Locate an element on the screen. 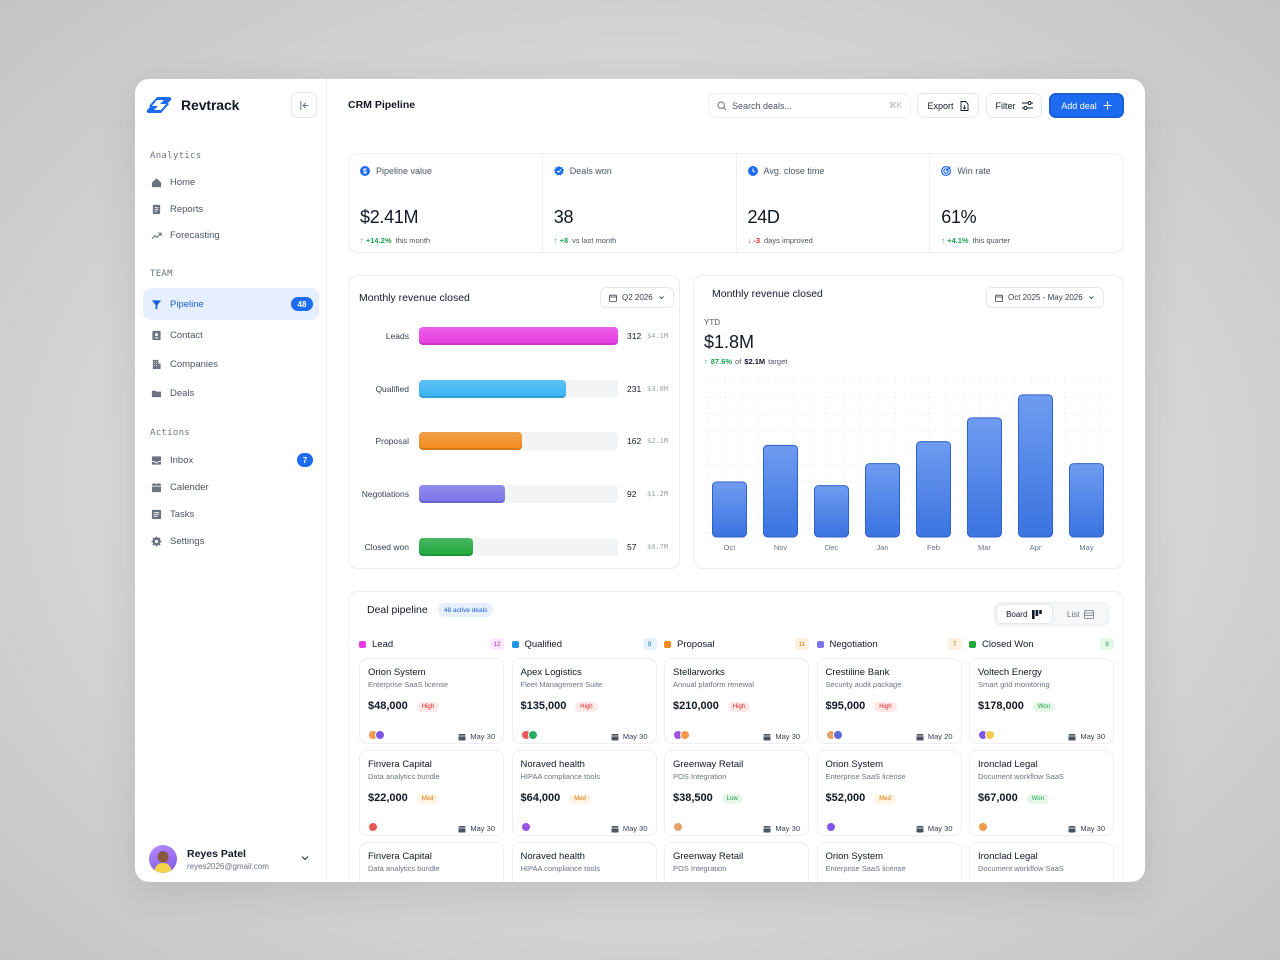  export-label: Export is located at coordinates (940, 105).